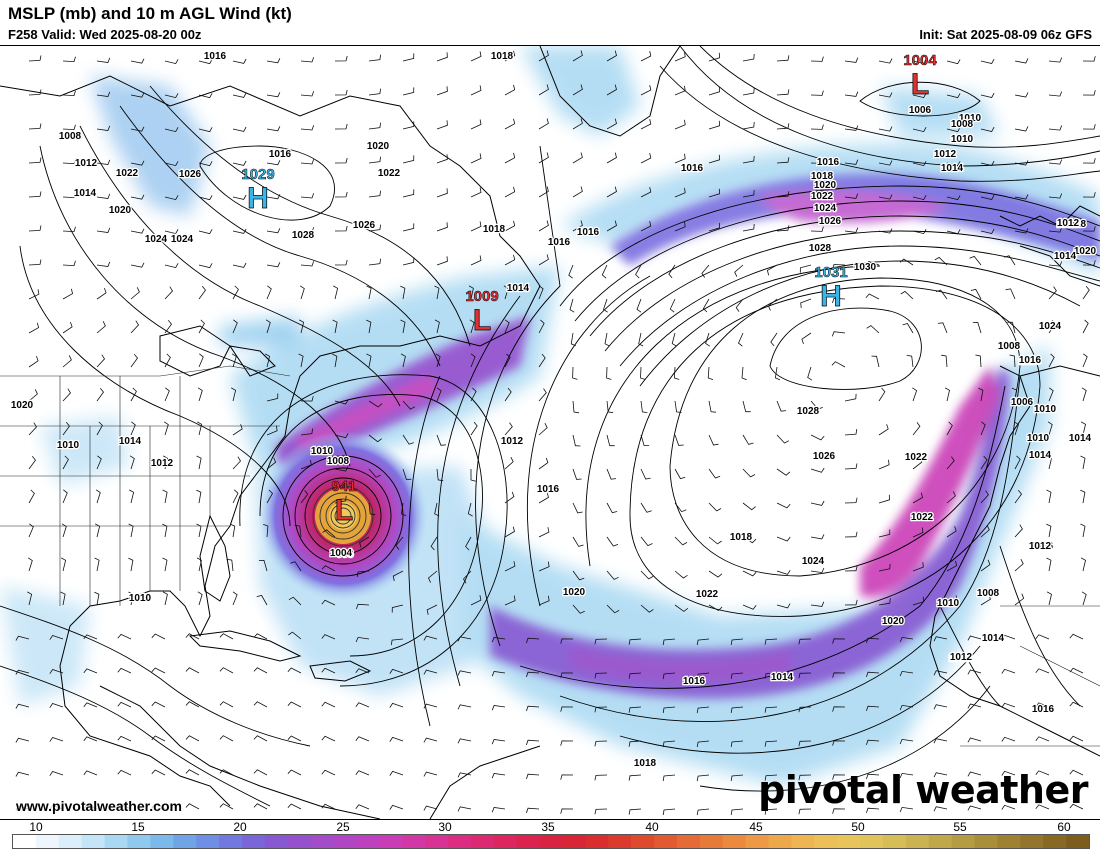 This screenshot has height=850, width=1100. Describe the element at coordinates (822, 176) in the screenshot. I see `isobar-label: 1018` at that location.